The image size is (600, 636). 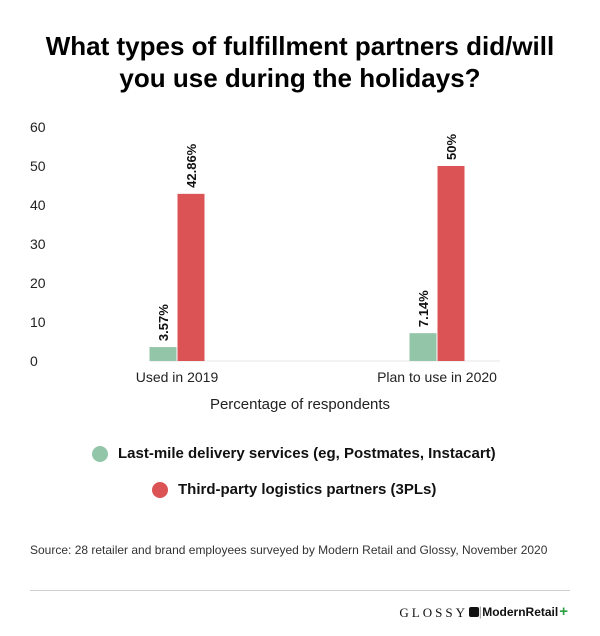 What do you see at coordinates (38, 283) in the screenshot?
I see `y-tick-label: 20` at bounding box center [38, 283].